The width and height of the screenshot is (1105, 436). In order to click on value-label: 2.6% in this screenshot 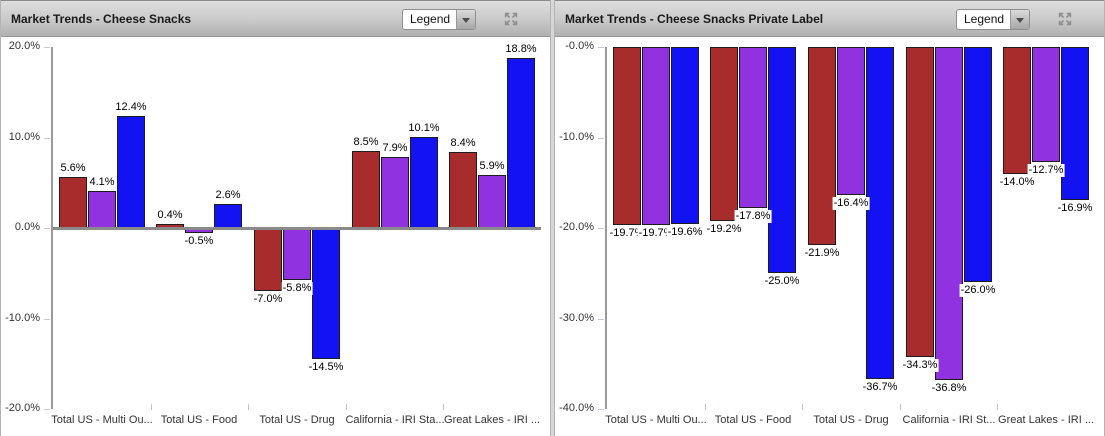, I will do `click(228, 195)`.